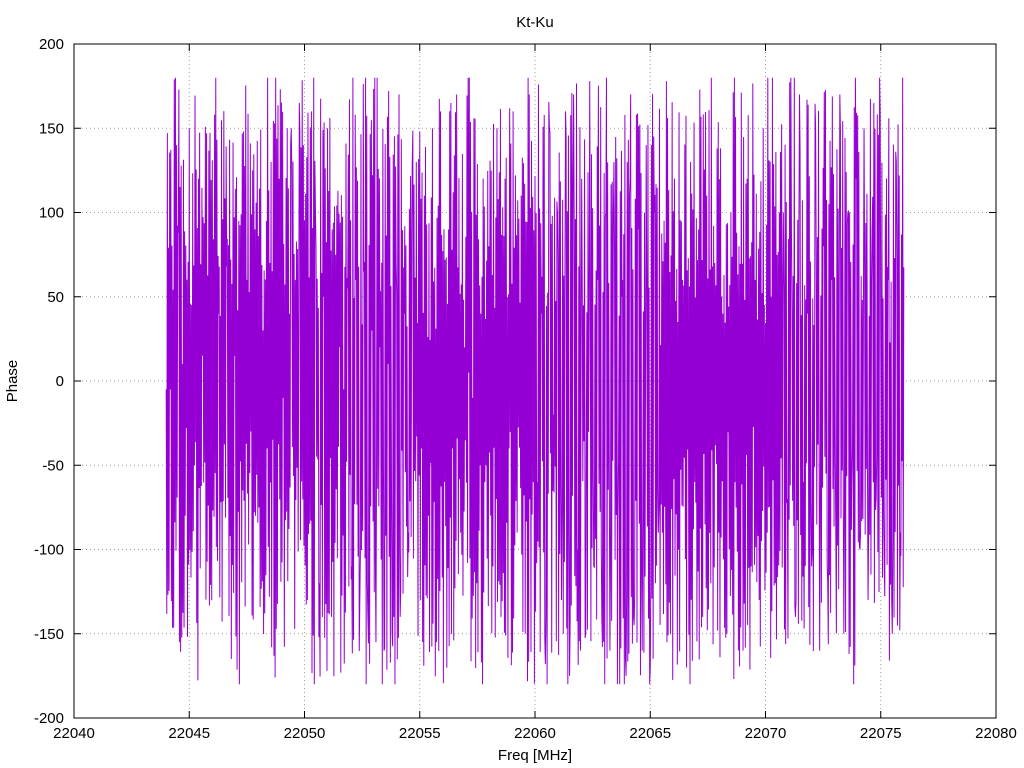 Image resolution: width=1024 pixels, height=768 pixels. I want to click on y-tick-label: -100, so click(49, 550).